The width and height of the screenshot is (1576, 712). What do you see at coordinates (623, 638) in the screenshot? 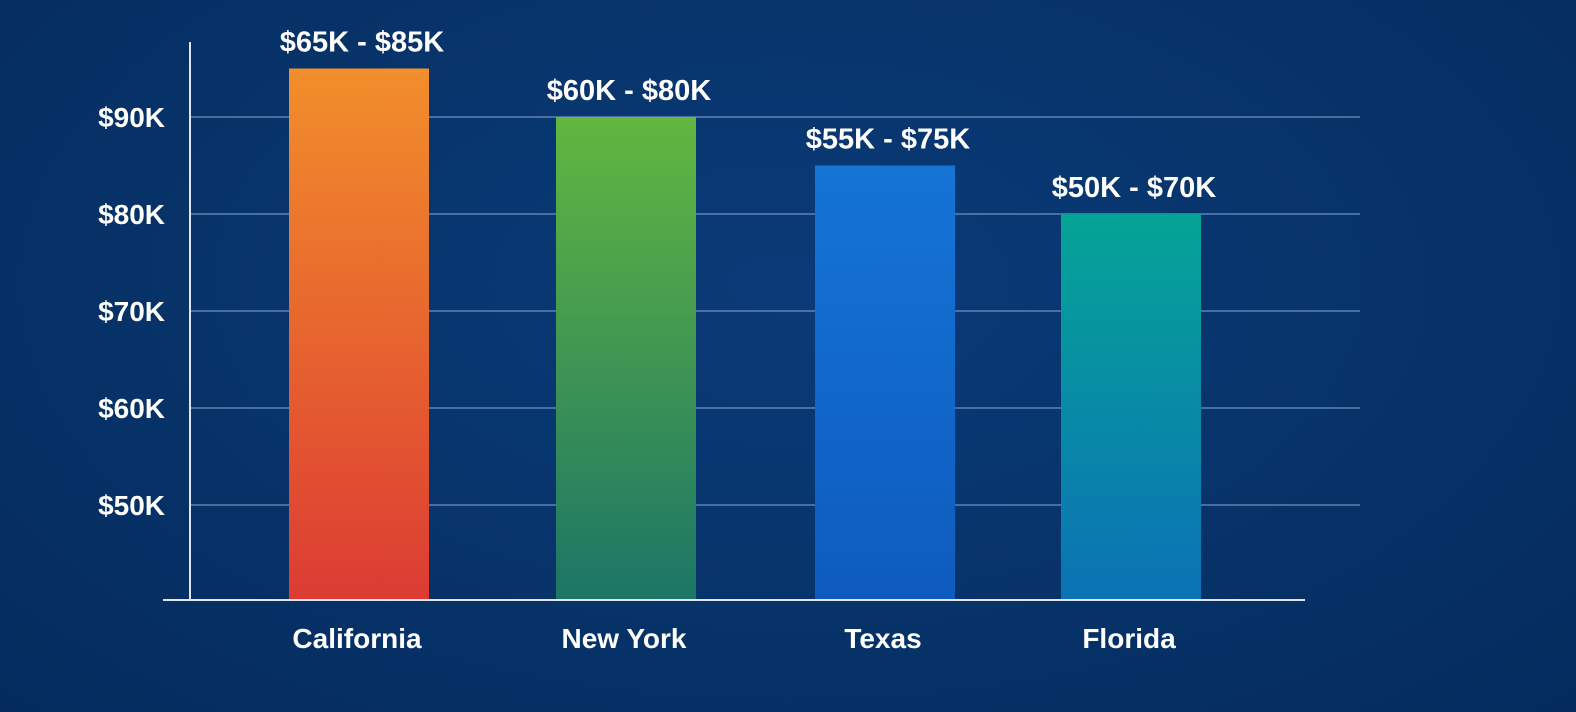
I see `x-category-label: New York` at bounding box center [623, 638].